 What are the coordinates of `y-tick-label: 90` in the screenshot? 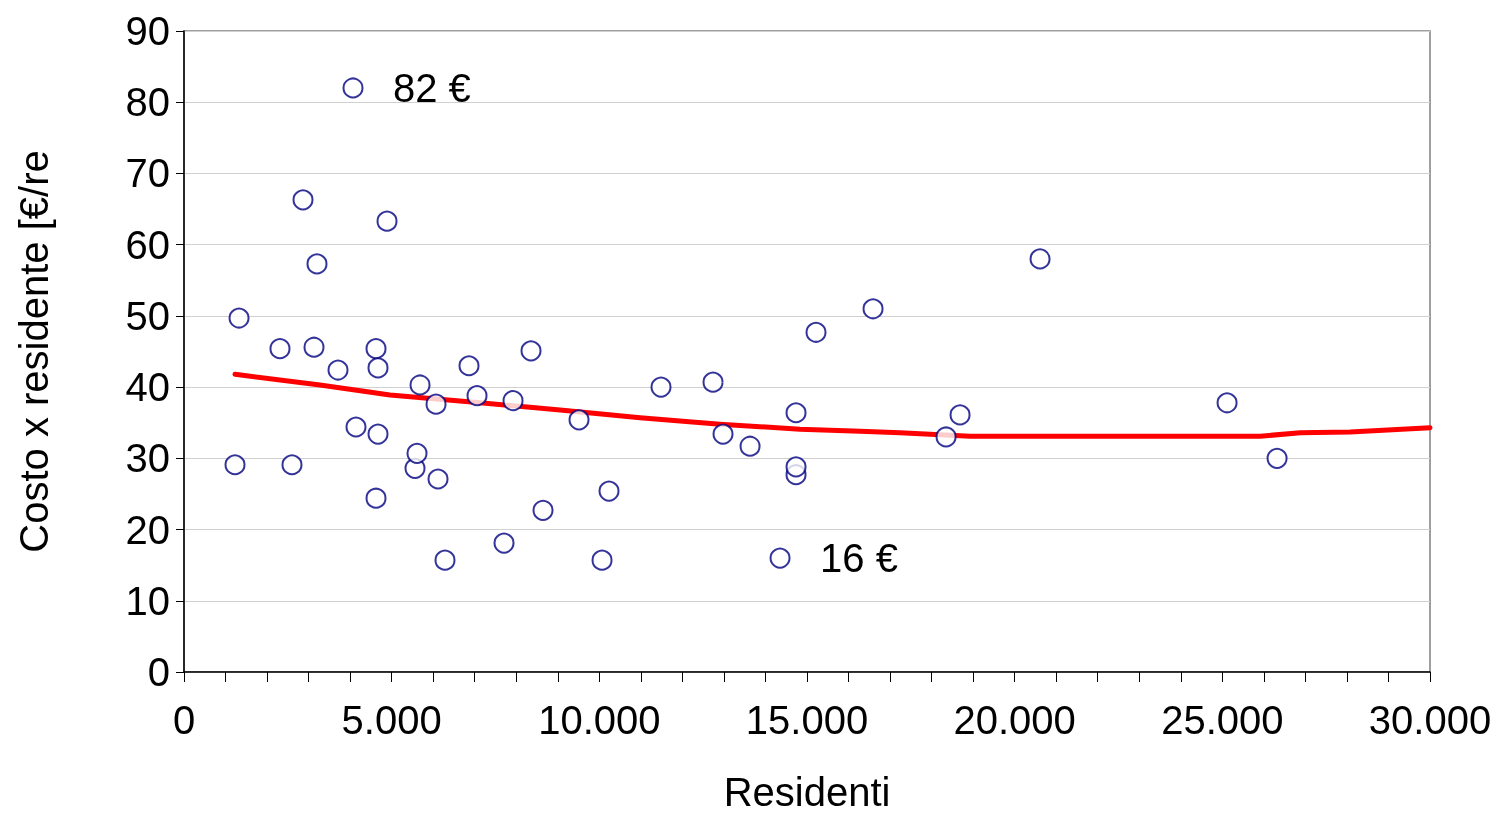 It's located at (147, 31).